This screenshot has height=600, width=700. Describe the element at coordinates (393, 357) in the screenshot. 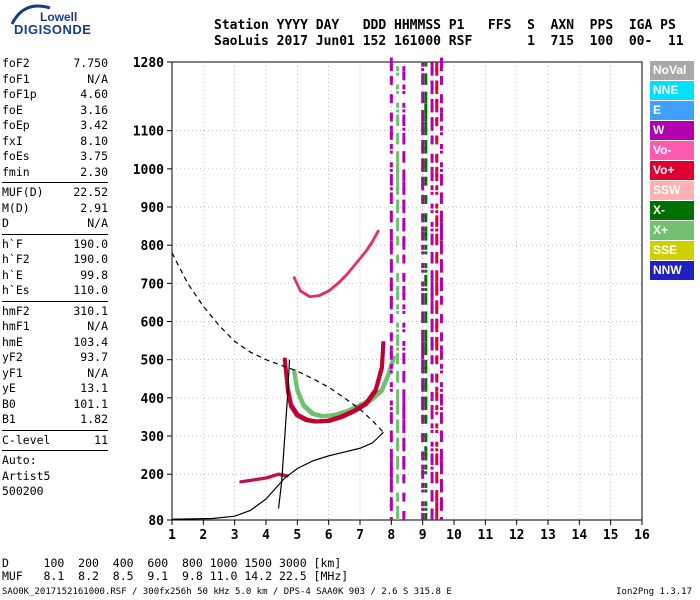

I see `x-plus-trace-point` at that location.